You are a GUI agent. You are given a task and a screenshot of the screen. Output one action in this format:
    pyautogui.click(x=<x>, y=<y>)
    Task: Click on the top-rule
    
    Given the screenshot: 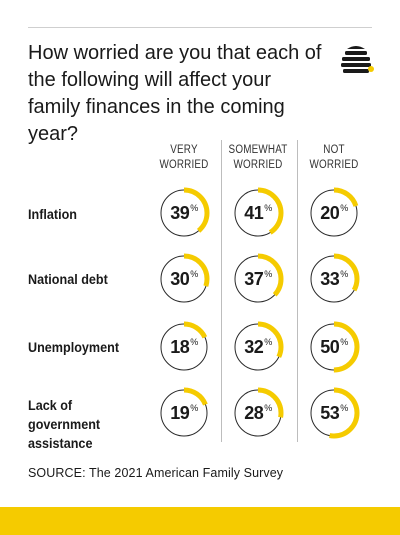 What is the action you would take?
    pyautogui.click(x=200, y=27)
    